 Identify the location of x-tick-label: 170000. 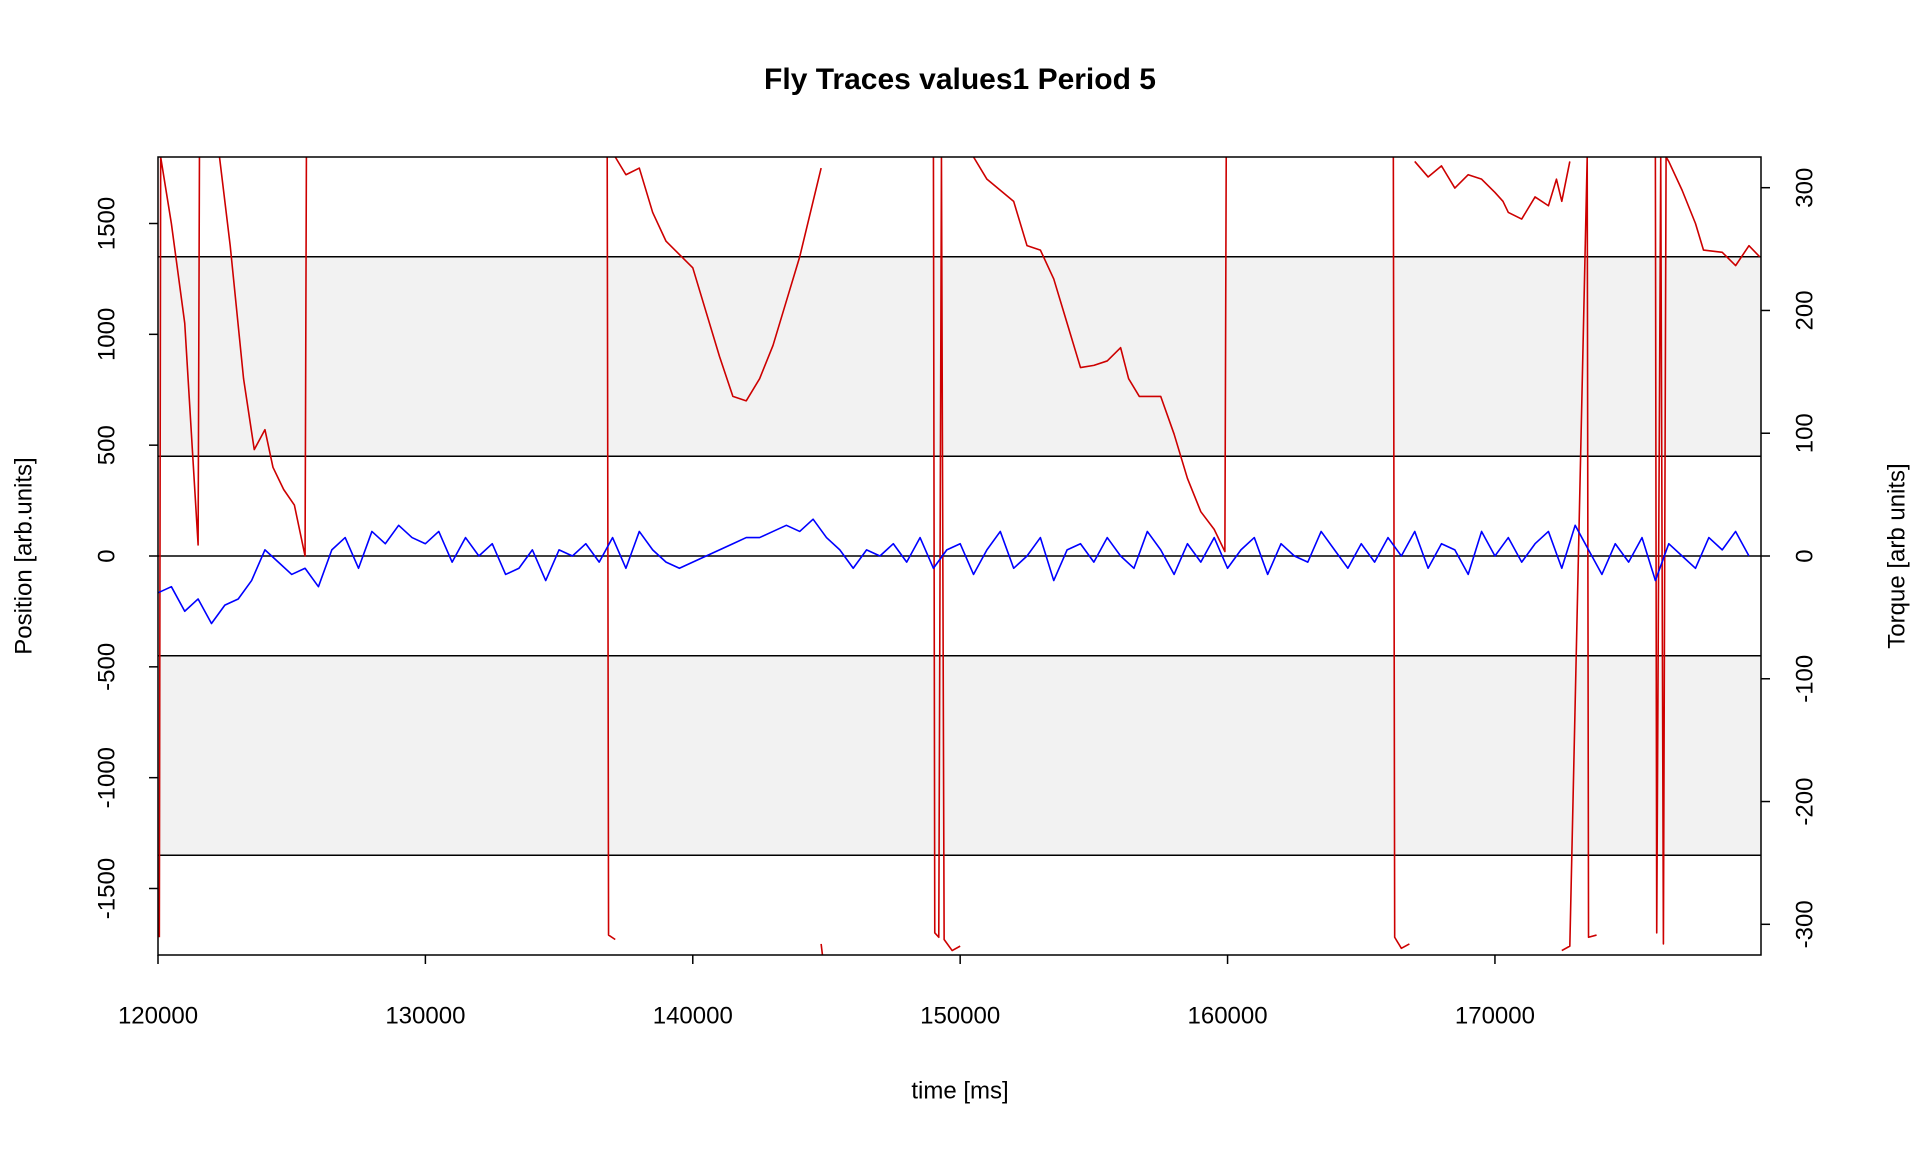
(1495, 1015).